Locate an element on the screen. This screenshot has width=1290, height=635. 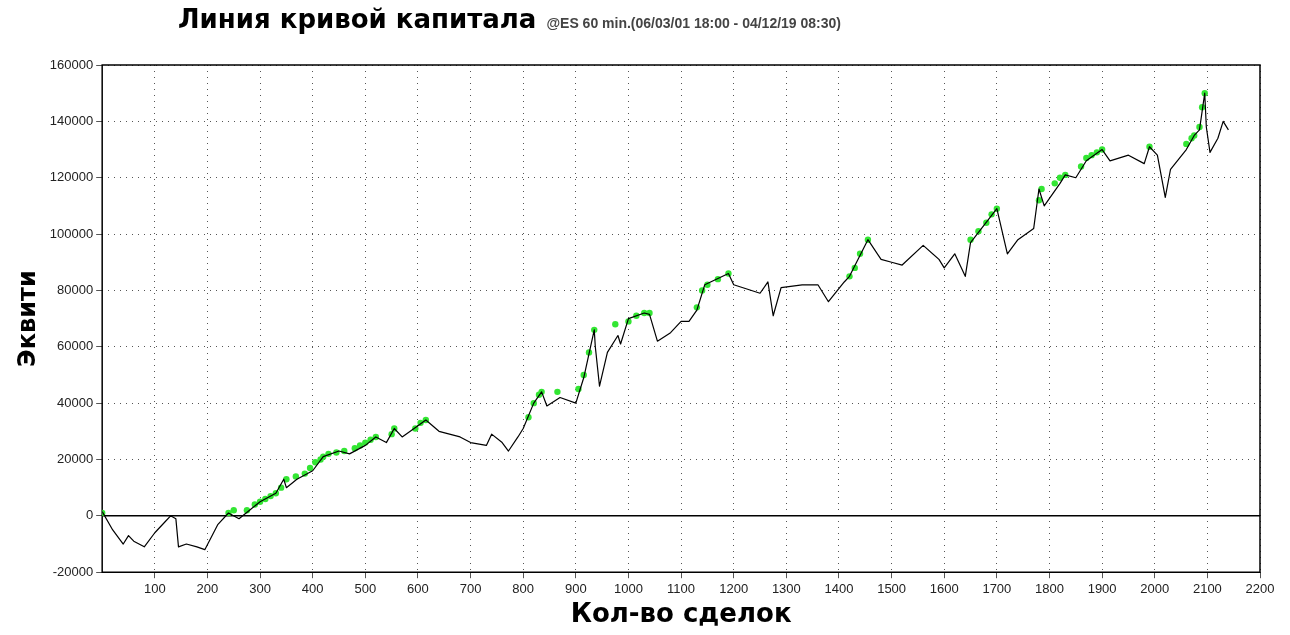
x-tick-label: 1500 is located at coordinates (892, 588).